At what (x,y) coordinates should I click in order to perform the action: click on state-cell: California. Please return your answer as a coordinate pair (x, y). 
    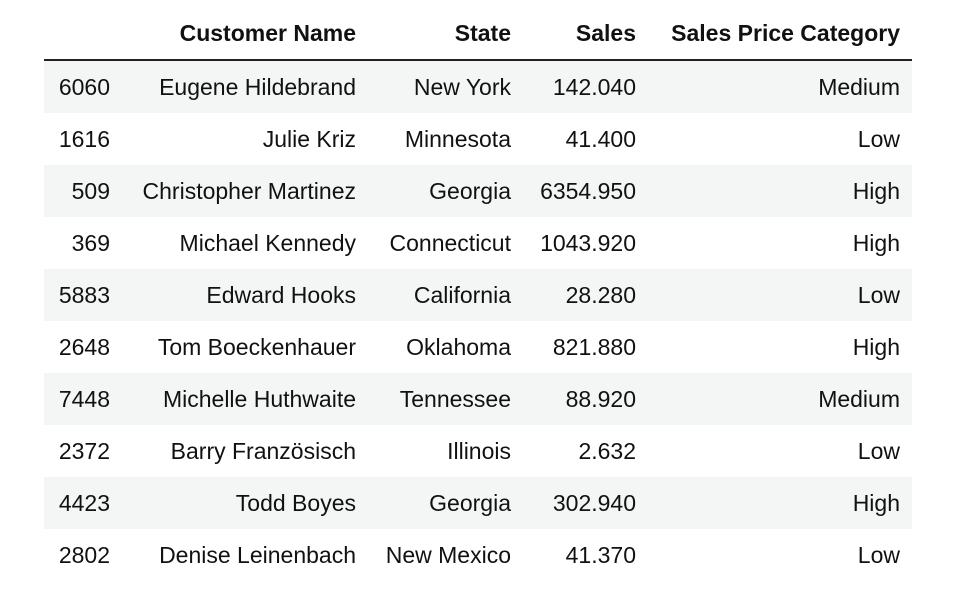
    Looking at the image, I should click on (445, 295).